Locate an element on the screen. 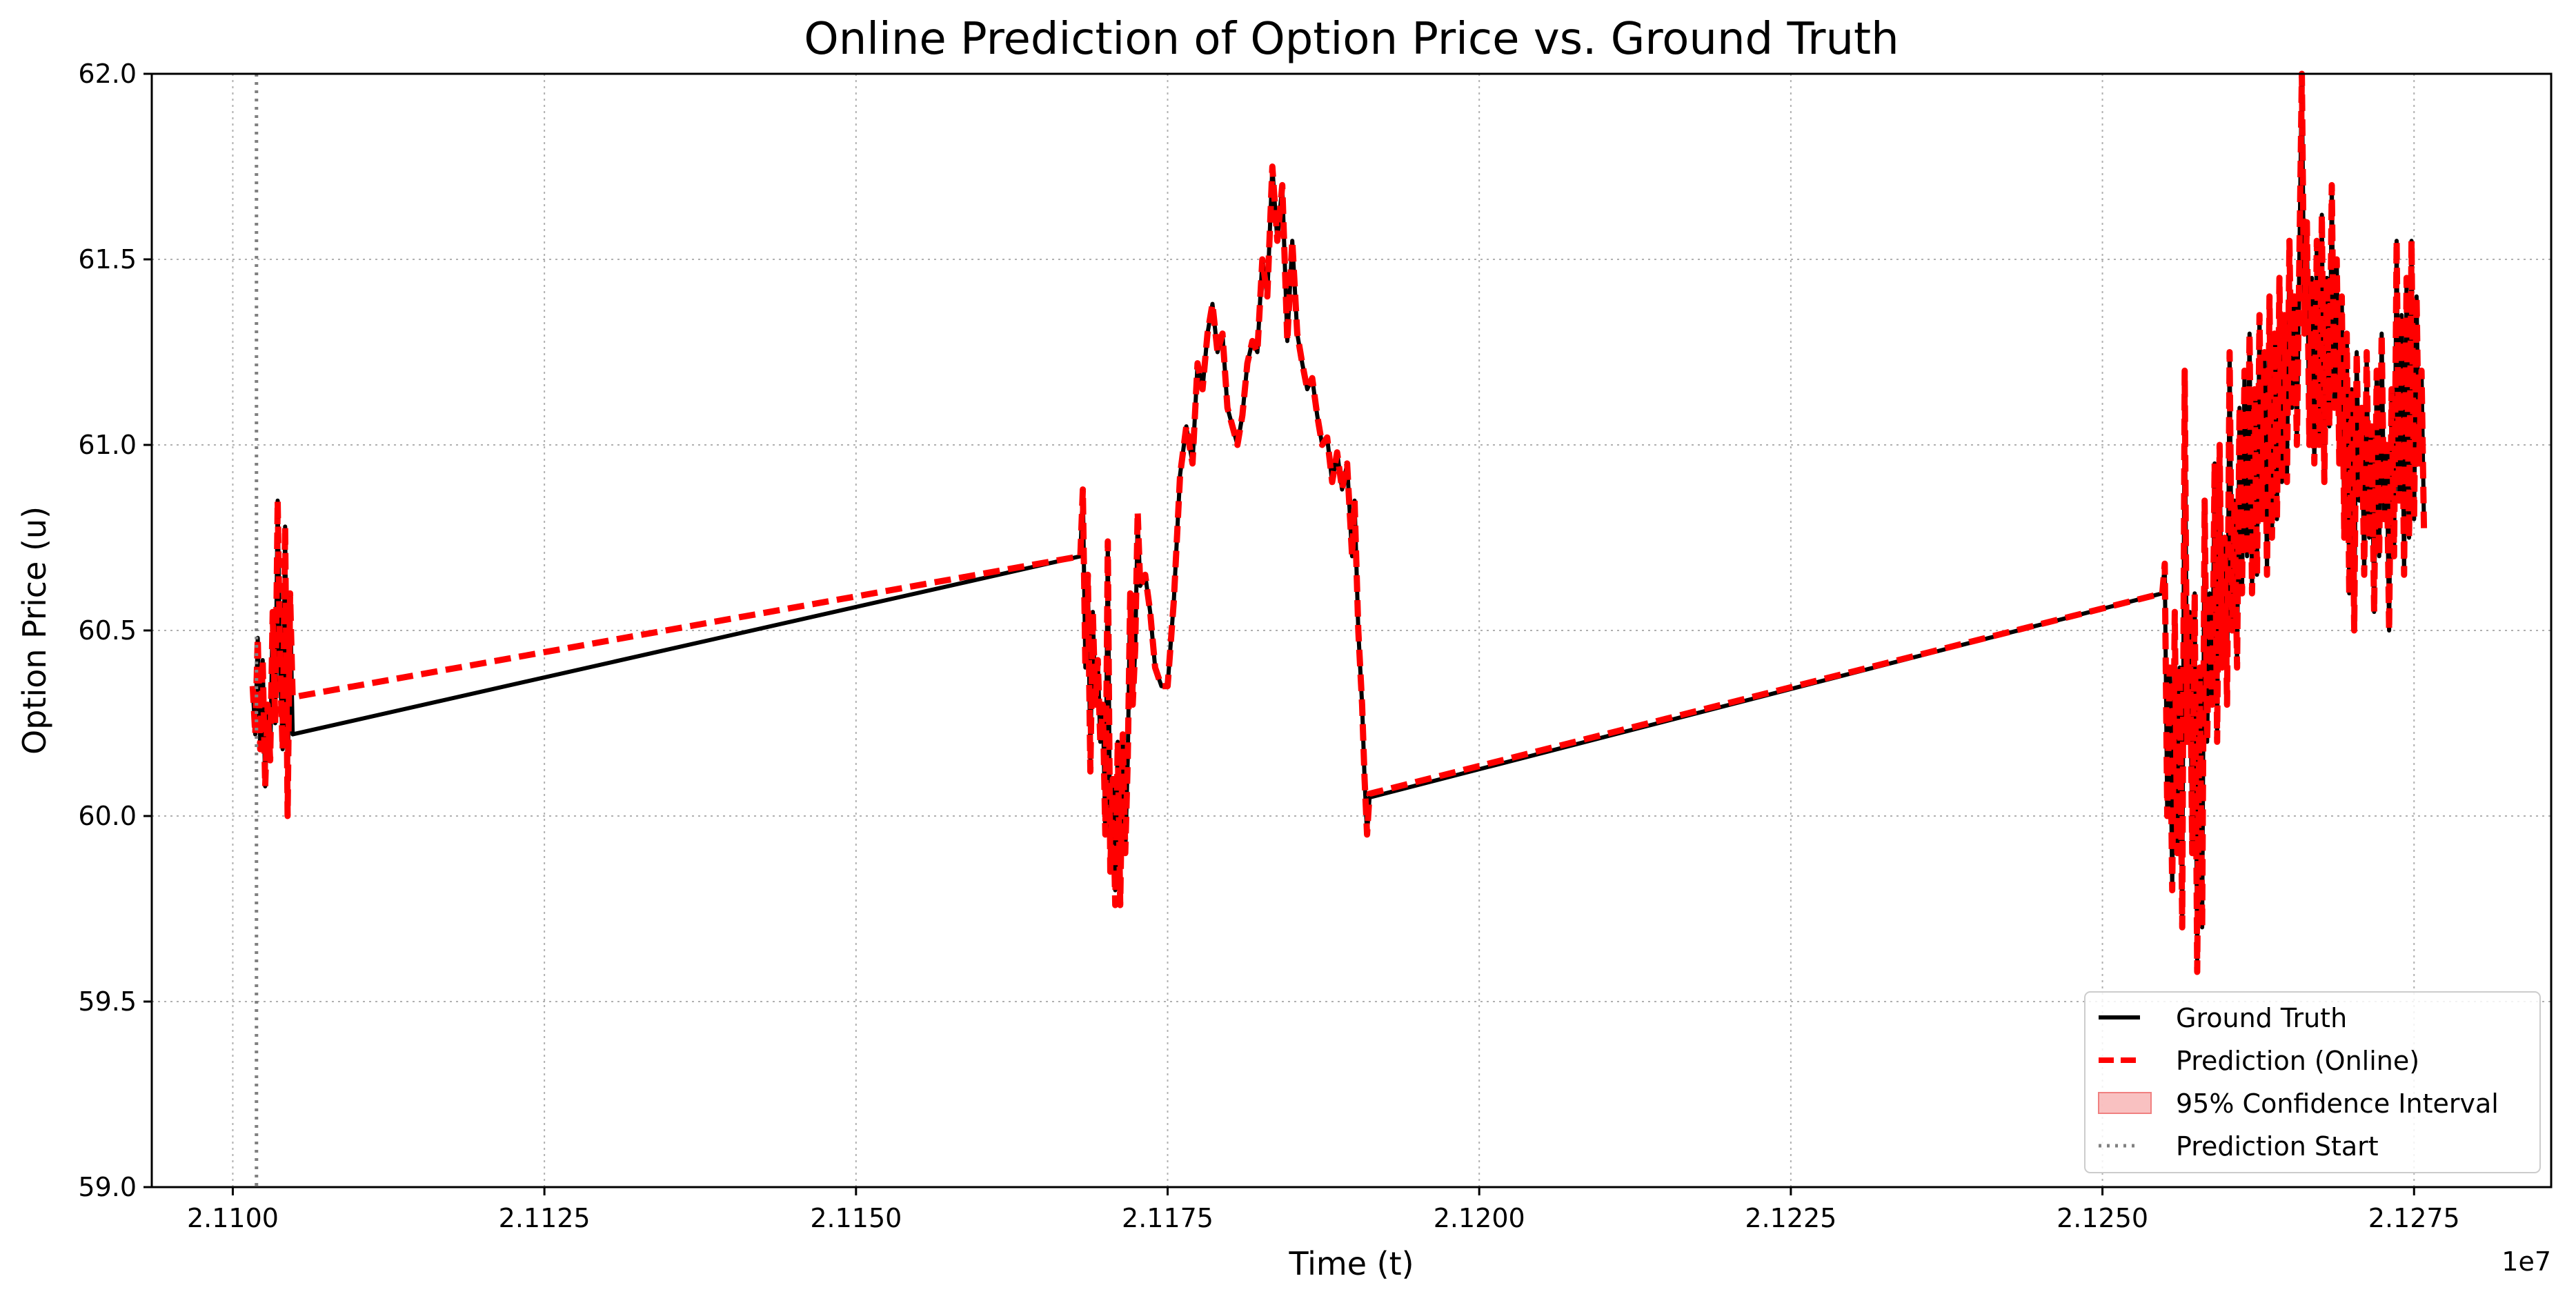  legend-prediction-start-label: Prediction Start is located at coordinates (2277, 1147).